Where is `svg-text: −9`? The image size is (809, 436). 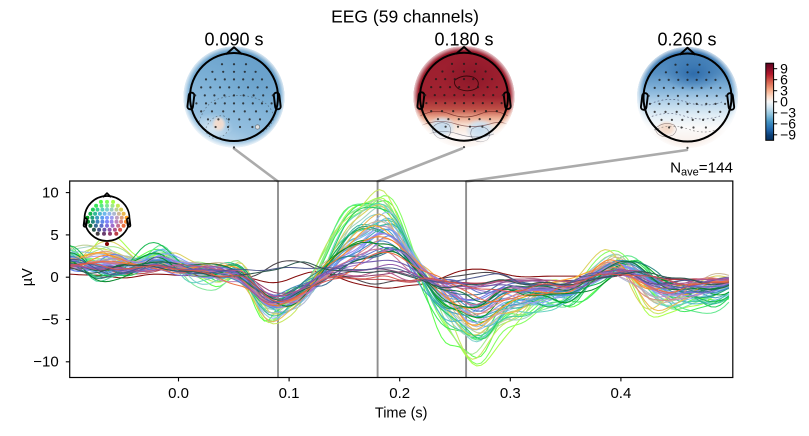
svg-text: −9 is located at coordinates (788, 135).